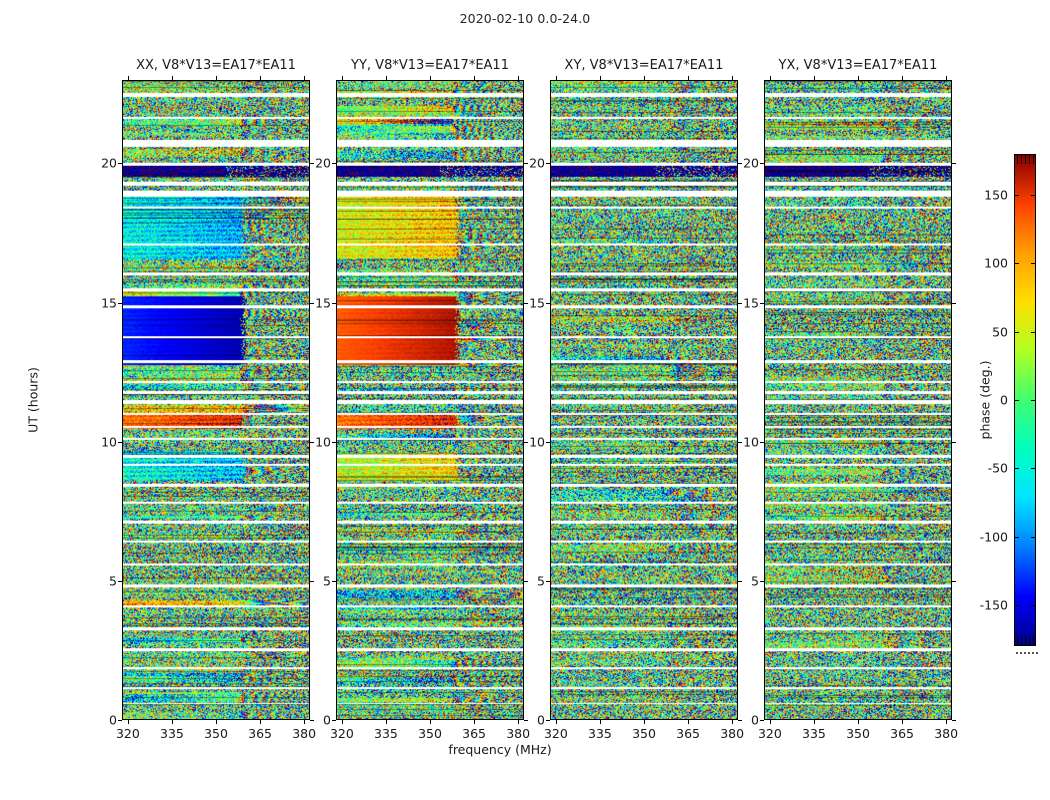 The image size is (1050, 800). I want to click on heatmap-xy, so click(644, 400).